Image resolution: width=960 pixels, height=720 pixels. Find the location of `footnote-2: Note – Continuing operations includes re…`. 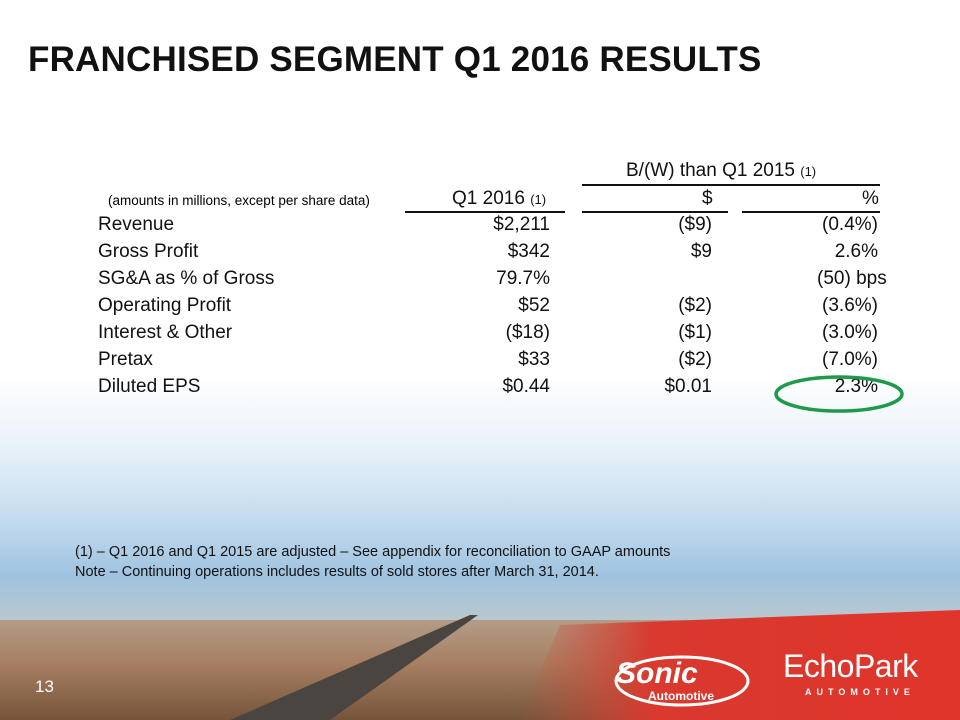

footnote-2: Note – Continuing operations includes re… is located at coordinates (337, 572).